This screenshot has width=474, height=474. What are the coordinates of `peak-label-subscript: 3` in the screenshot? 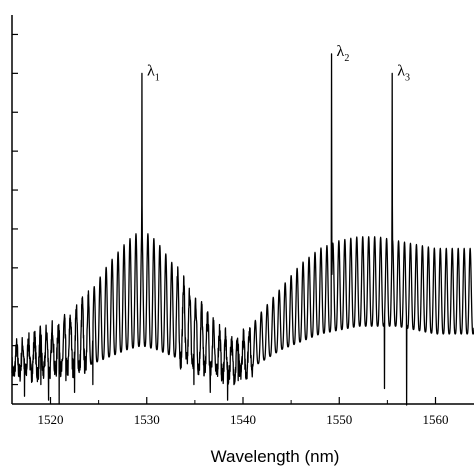 It's located at (407, 77).